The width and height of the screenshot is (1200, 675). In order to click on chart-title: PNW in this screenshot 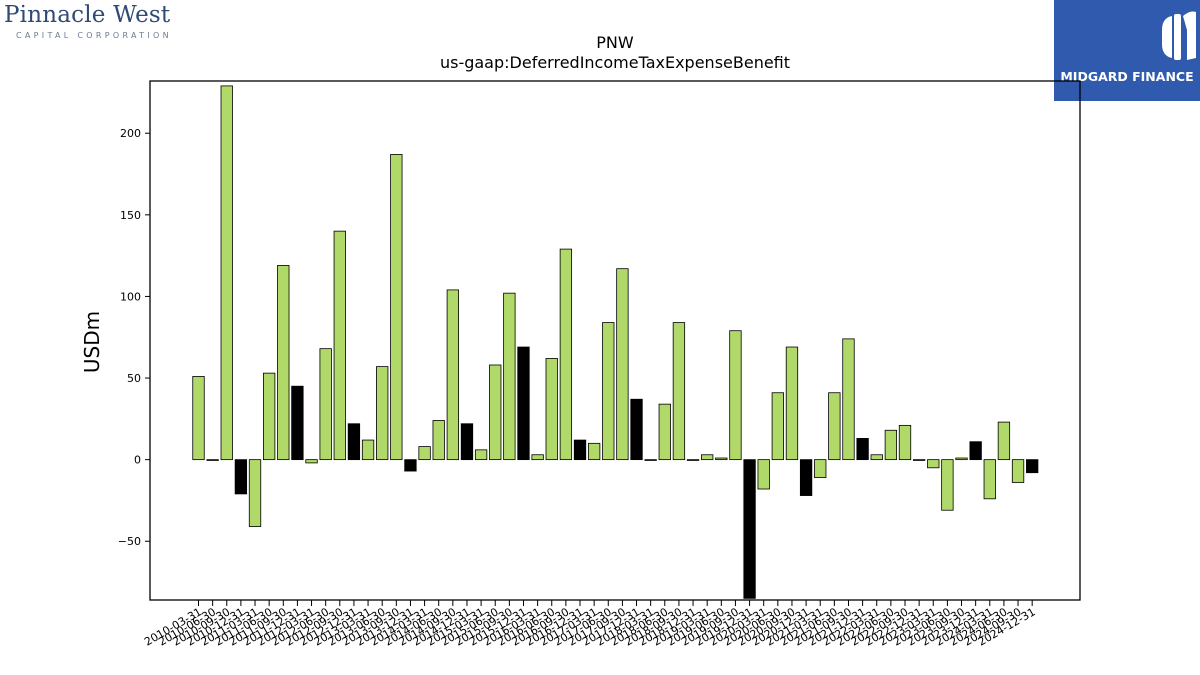, I will do `click(615, 42)`.